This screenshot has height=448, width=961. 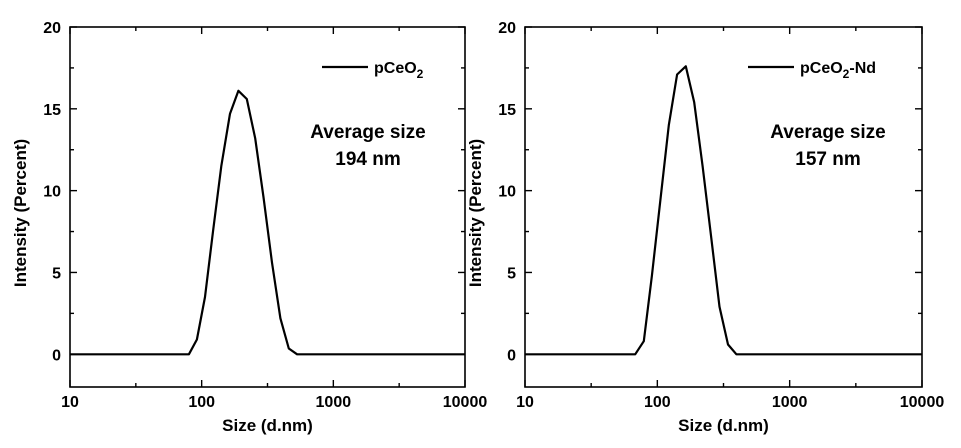 I want to click on annotation-line-2: 157 nm, so click(x=827, y=159).